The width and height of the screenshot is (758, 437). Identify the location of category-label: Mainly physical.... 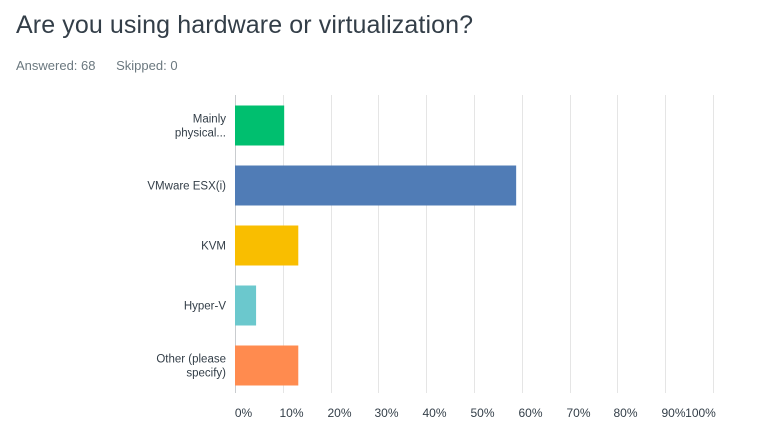
(200, 127).